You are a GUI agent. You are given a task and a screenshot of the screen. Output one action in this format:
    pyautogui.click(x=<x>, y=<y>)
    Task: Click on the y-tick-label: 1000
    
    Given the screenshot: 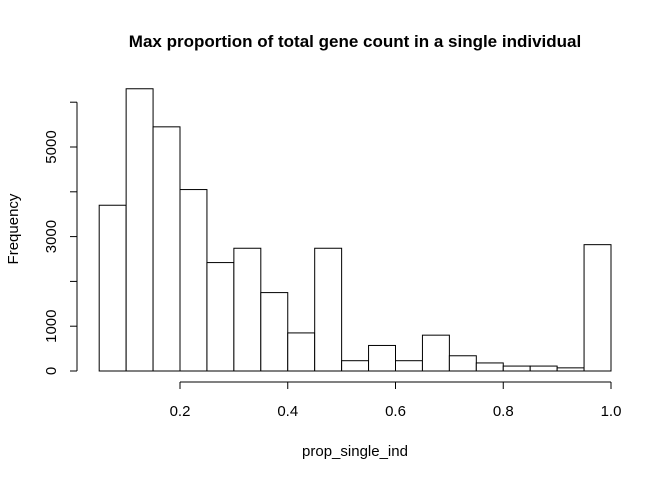 What is the action you would take?
    pyautogui.click(x=51, y=326)
    